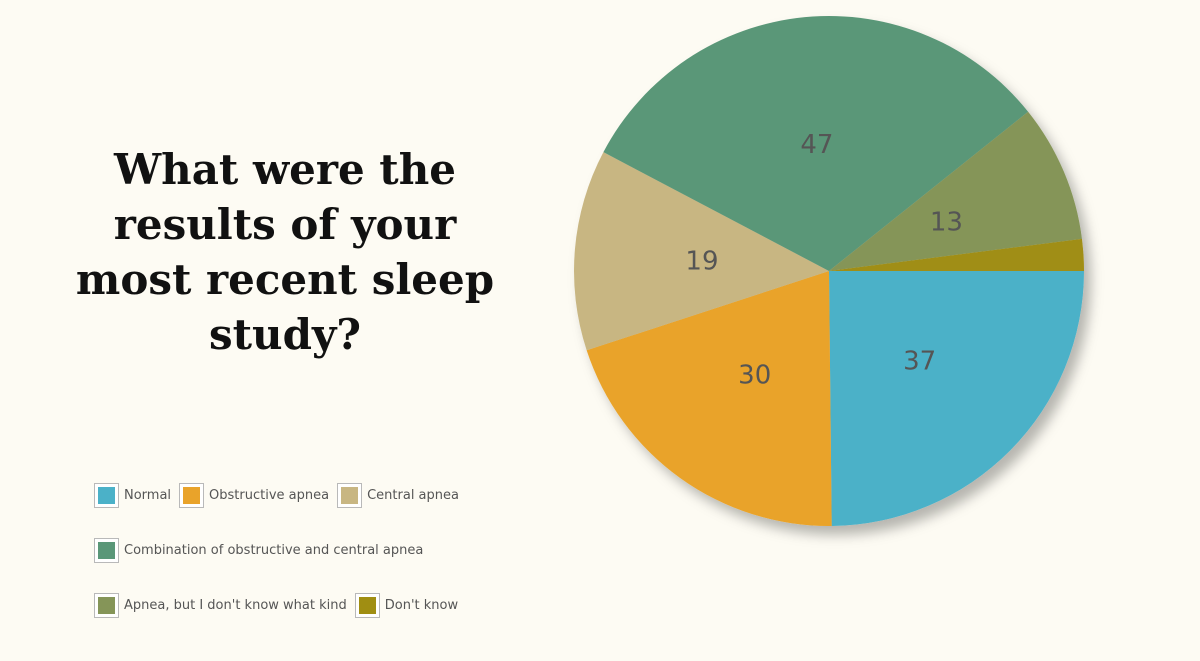 The image size is (1200, 661). I want to click on legend-item-don-t-know: Don't know, so click(406, 605).